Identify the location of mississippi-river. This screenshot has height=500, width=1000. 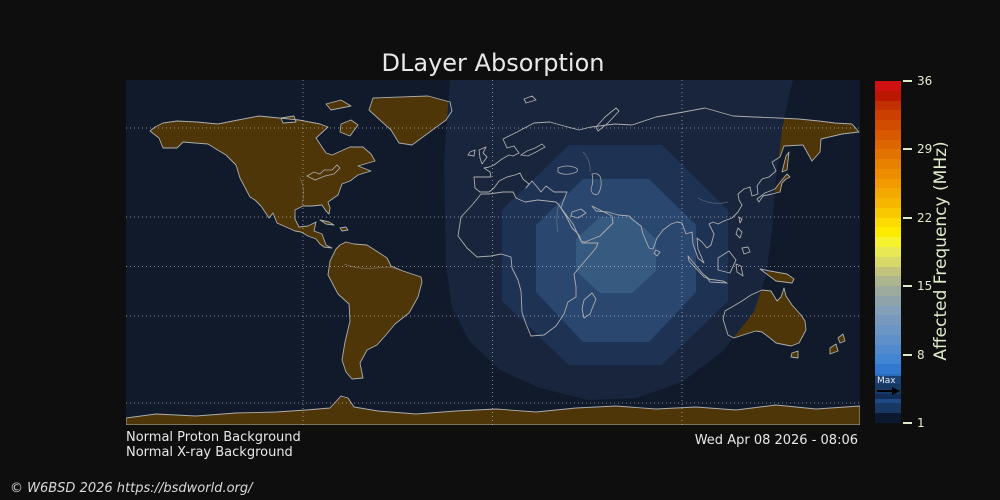
(301, 191).